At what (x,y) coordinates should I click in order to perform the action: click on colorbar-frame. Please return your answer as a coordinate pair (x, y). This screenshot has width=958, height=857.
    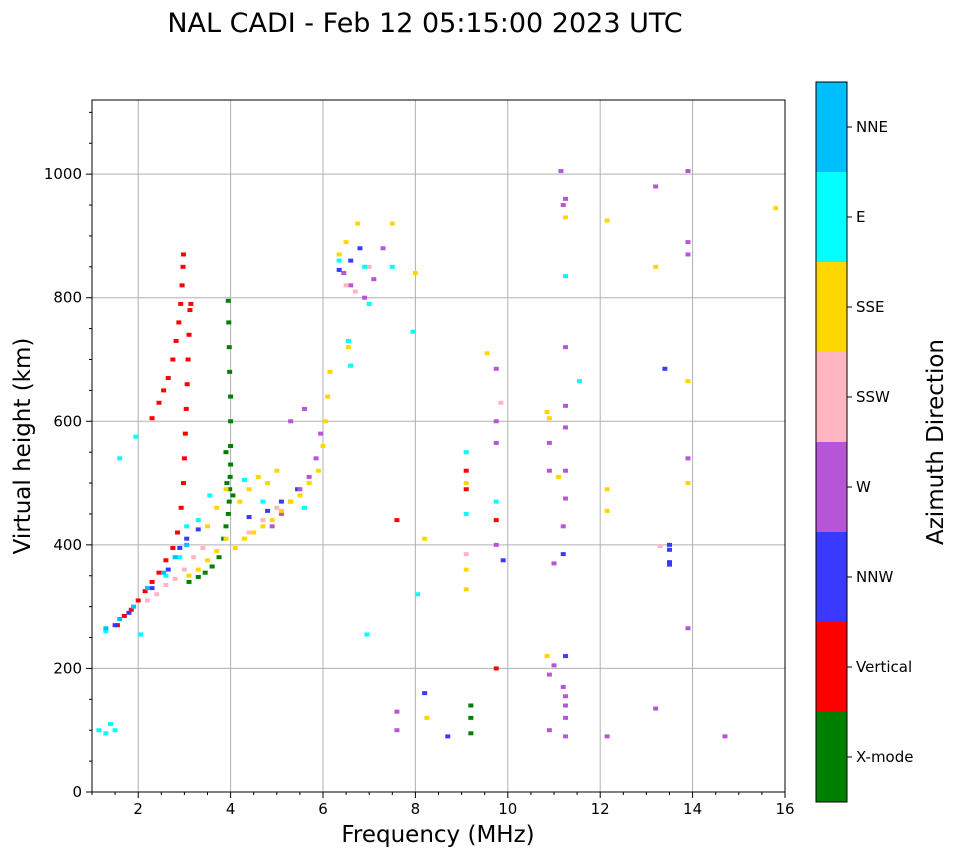
    Looking at the image, I should click on (831, 442).